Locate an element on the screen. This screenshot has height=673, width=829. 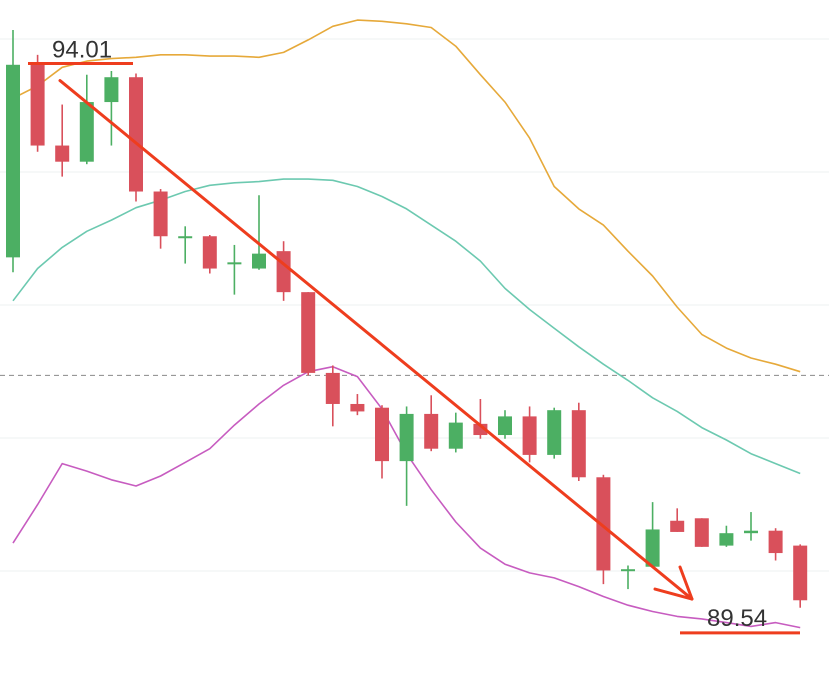
high-price-label: 94.01 is located at coordinates (82, 50).